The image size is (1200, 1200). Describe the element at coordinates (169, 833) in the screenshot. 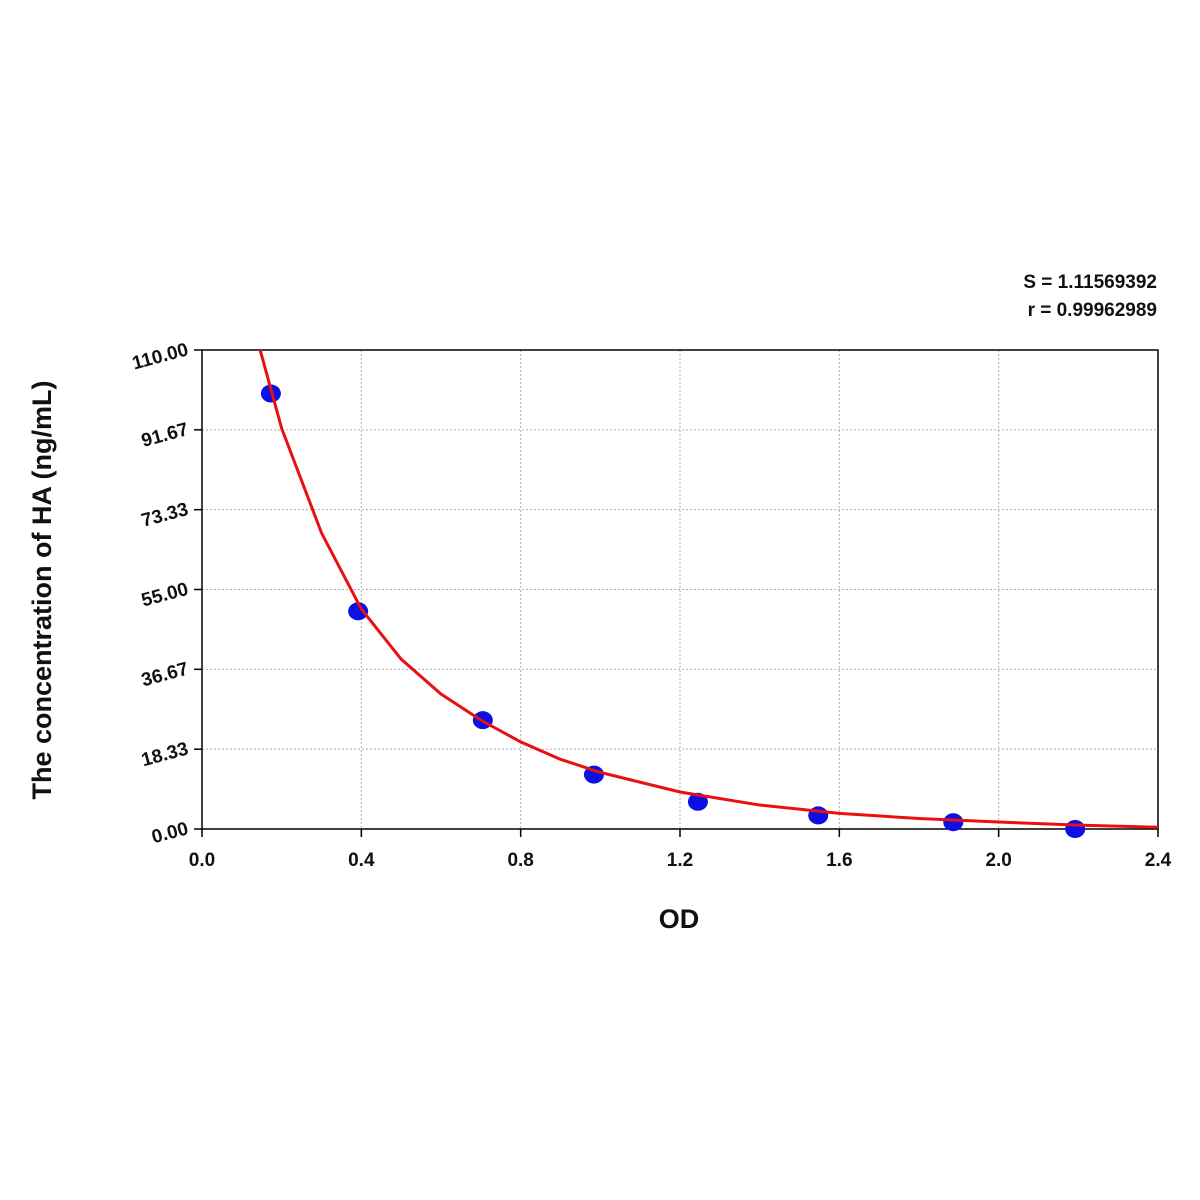

I see `y-tick-label: 0.00` at that location.